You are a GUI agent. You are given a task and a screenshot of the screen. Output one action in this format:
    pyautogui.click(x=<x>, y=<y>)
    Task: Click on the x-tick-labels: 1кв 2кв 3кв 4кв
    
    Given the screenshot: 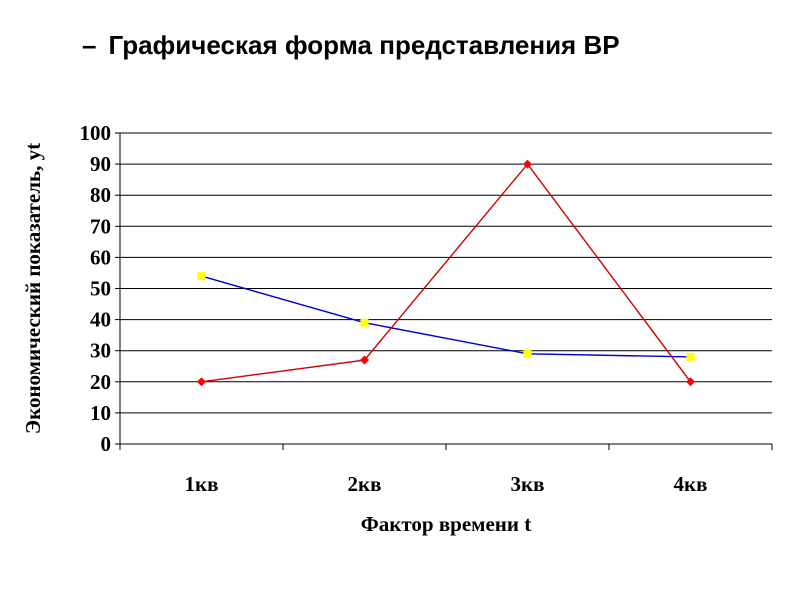 What is the action you would take?
    pyautogui.click(x=446, y=484)
    